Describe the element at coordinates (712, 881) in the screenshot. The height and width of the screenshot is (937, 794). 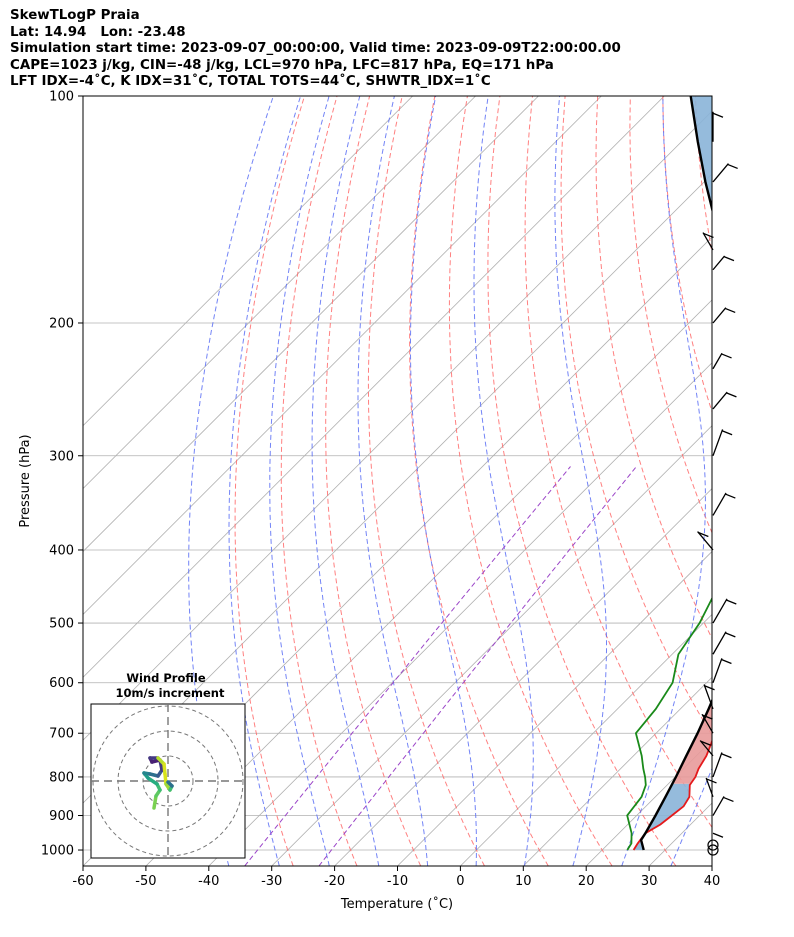
I see `x-tick-label: 40` at that location.